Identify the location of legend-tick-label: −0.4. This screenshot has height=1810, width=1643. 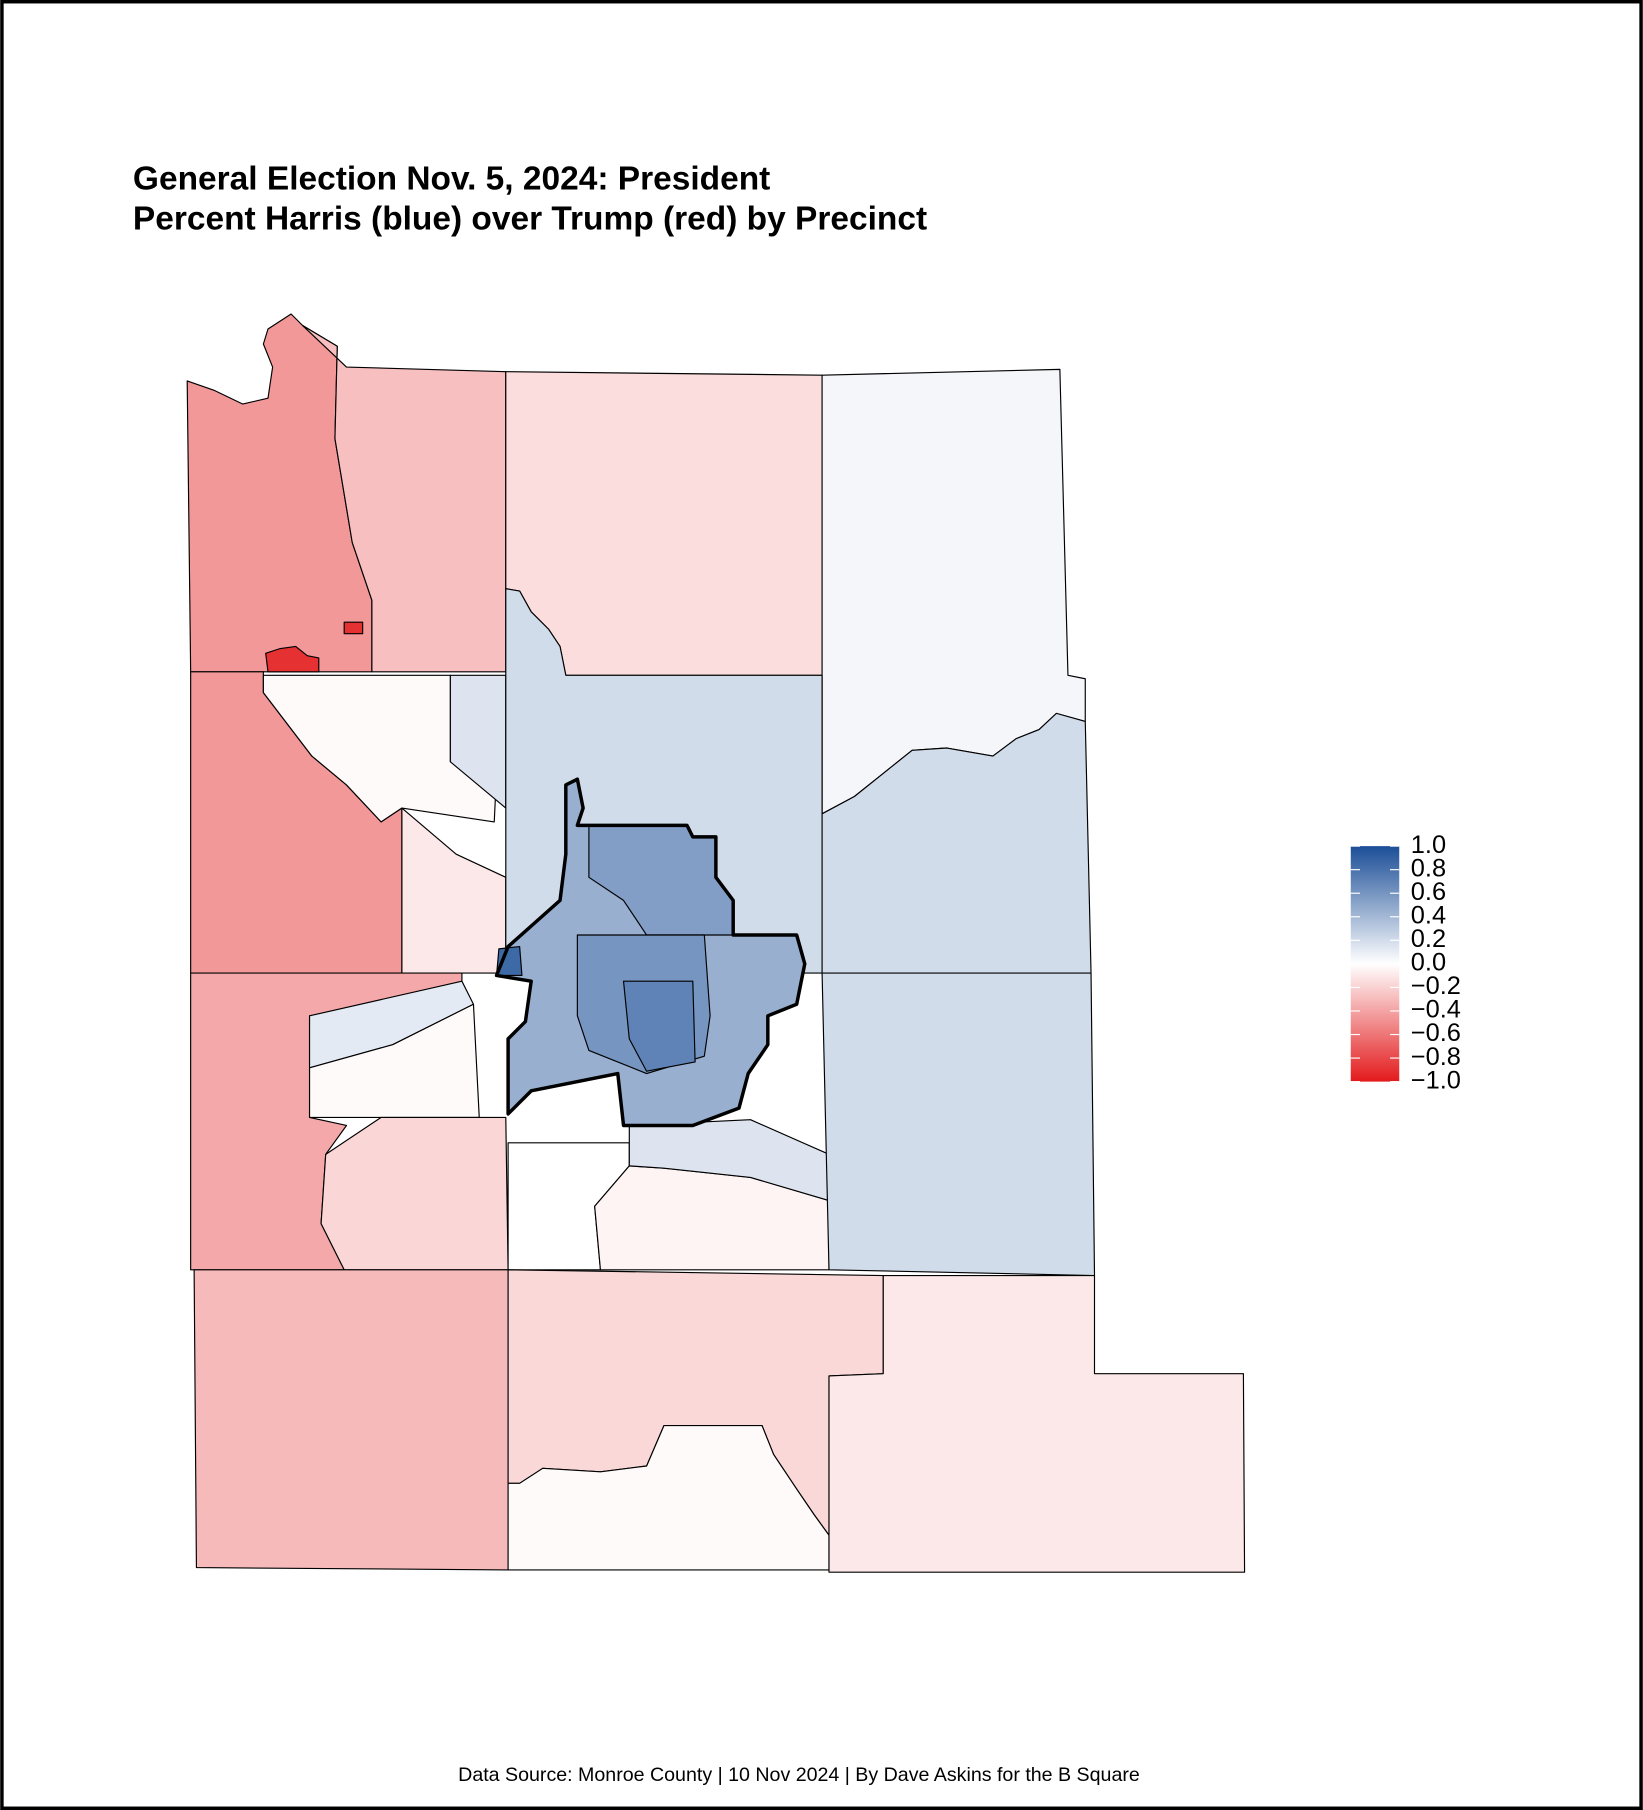
(1436, 1010).